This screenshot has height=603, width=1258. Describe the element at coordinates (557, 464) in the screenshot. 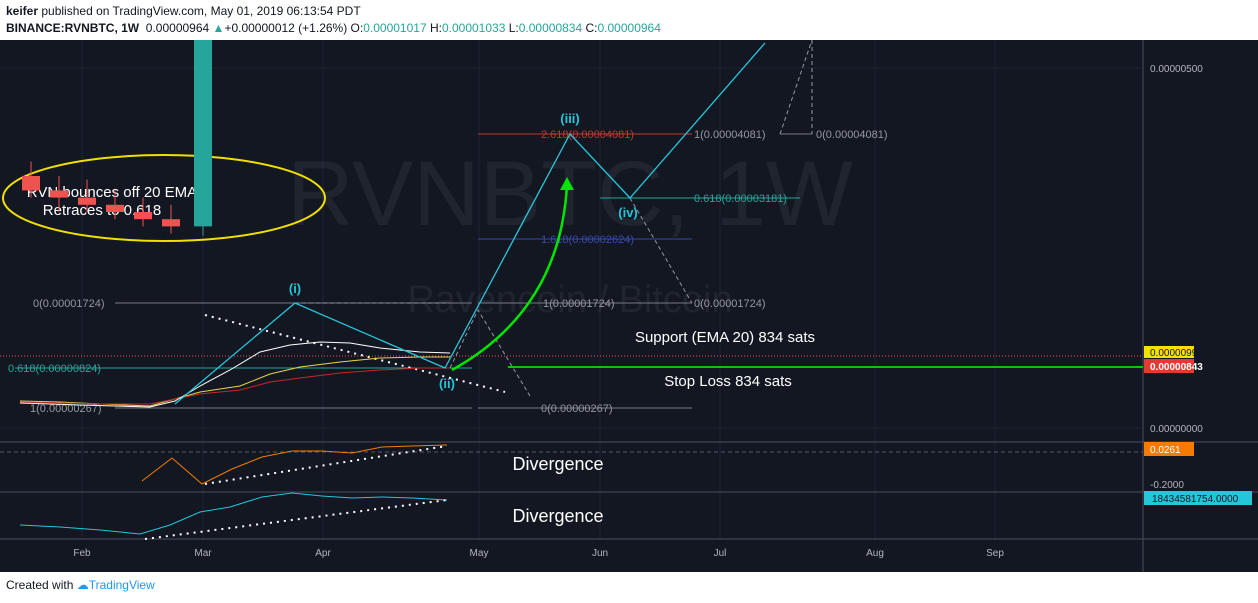

I see `divergence-label-1: Divergence` at that location.